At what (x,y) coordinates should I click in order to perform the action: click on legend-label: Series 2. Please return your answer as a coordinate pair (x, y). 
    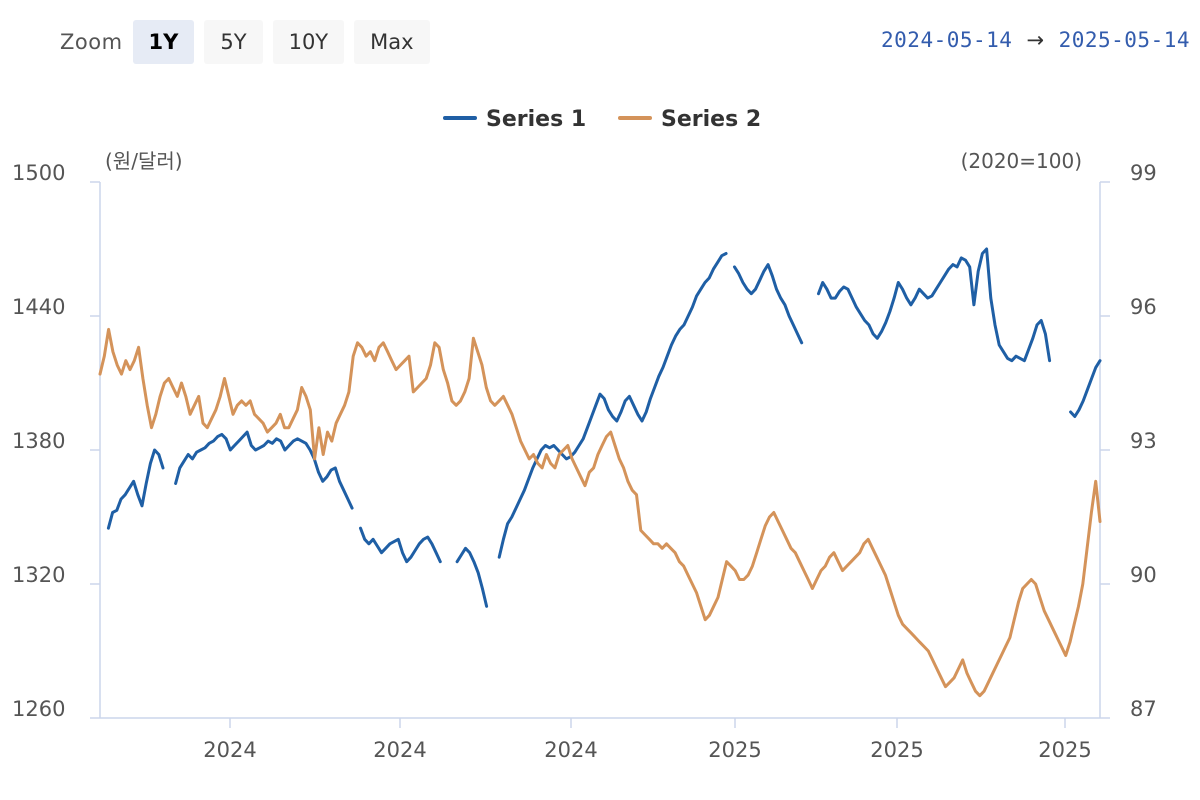
    Looking at the image, I should click on (711, 119).